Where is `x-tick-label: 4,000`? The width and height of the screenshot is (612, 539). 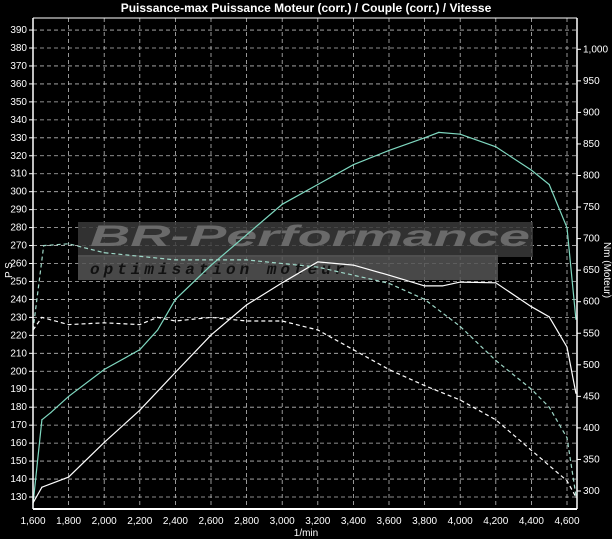
x-tick-label: 4,000 is located at coordinates (460, 521).